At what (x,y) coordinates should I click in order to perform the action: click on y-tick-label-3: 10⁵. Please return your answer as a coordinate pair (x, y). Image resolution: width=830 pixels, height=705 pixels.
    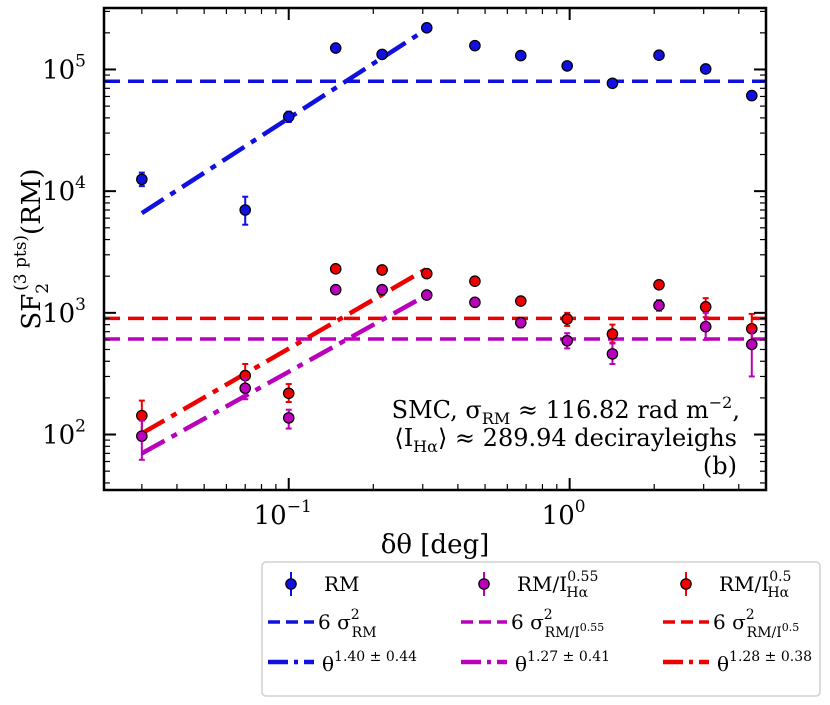
    Looking at the image, I should click on (64, 68).